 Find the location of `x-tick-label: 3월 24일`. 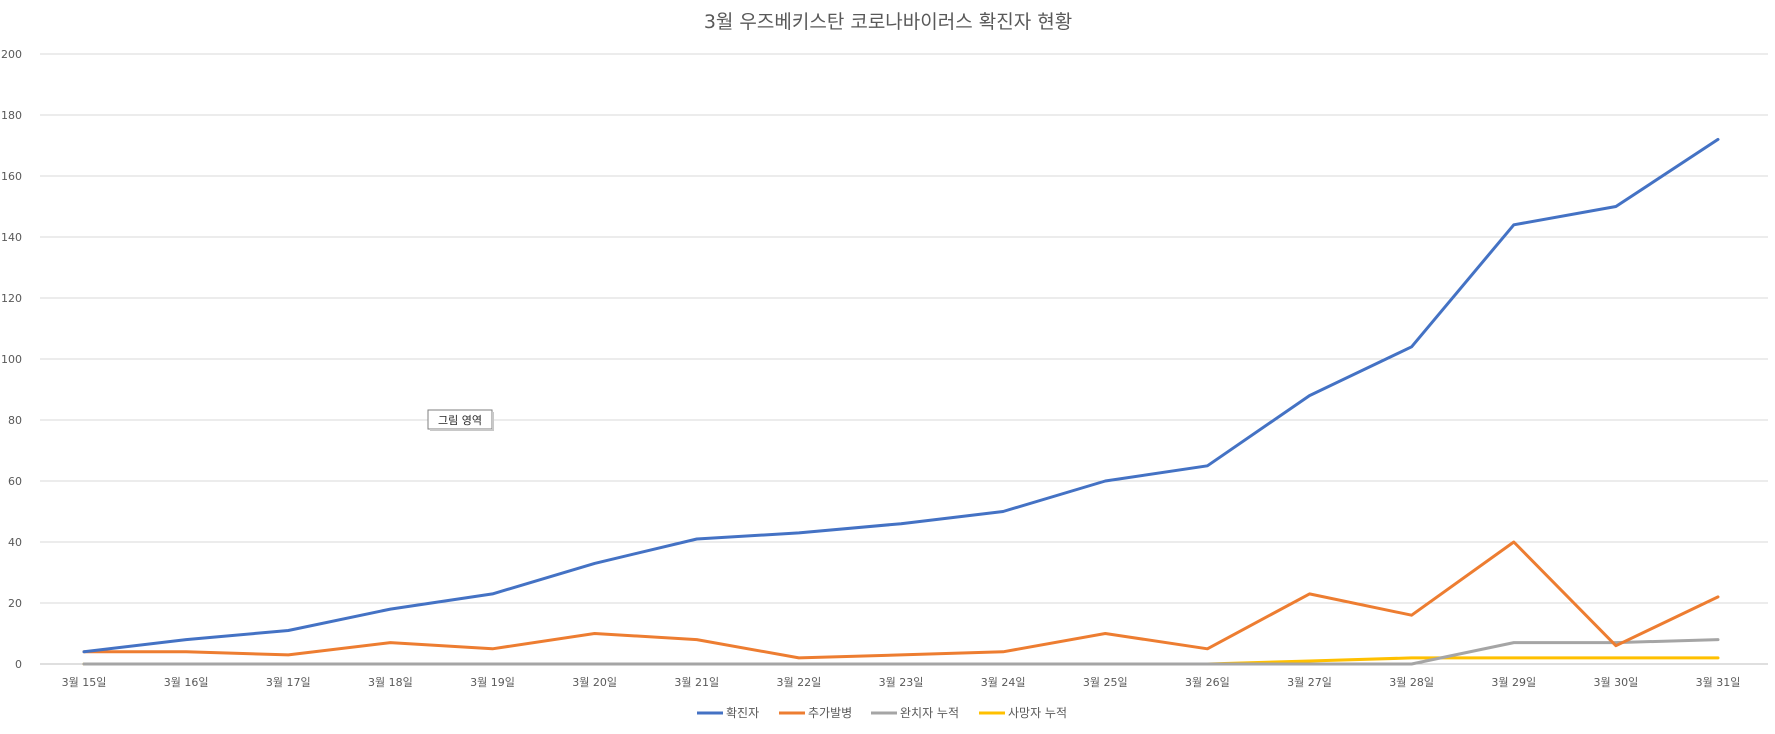

x-tick-label: 3월 24일 is located at coordinates (1003, 682).